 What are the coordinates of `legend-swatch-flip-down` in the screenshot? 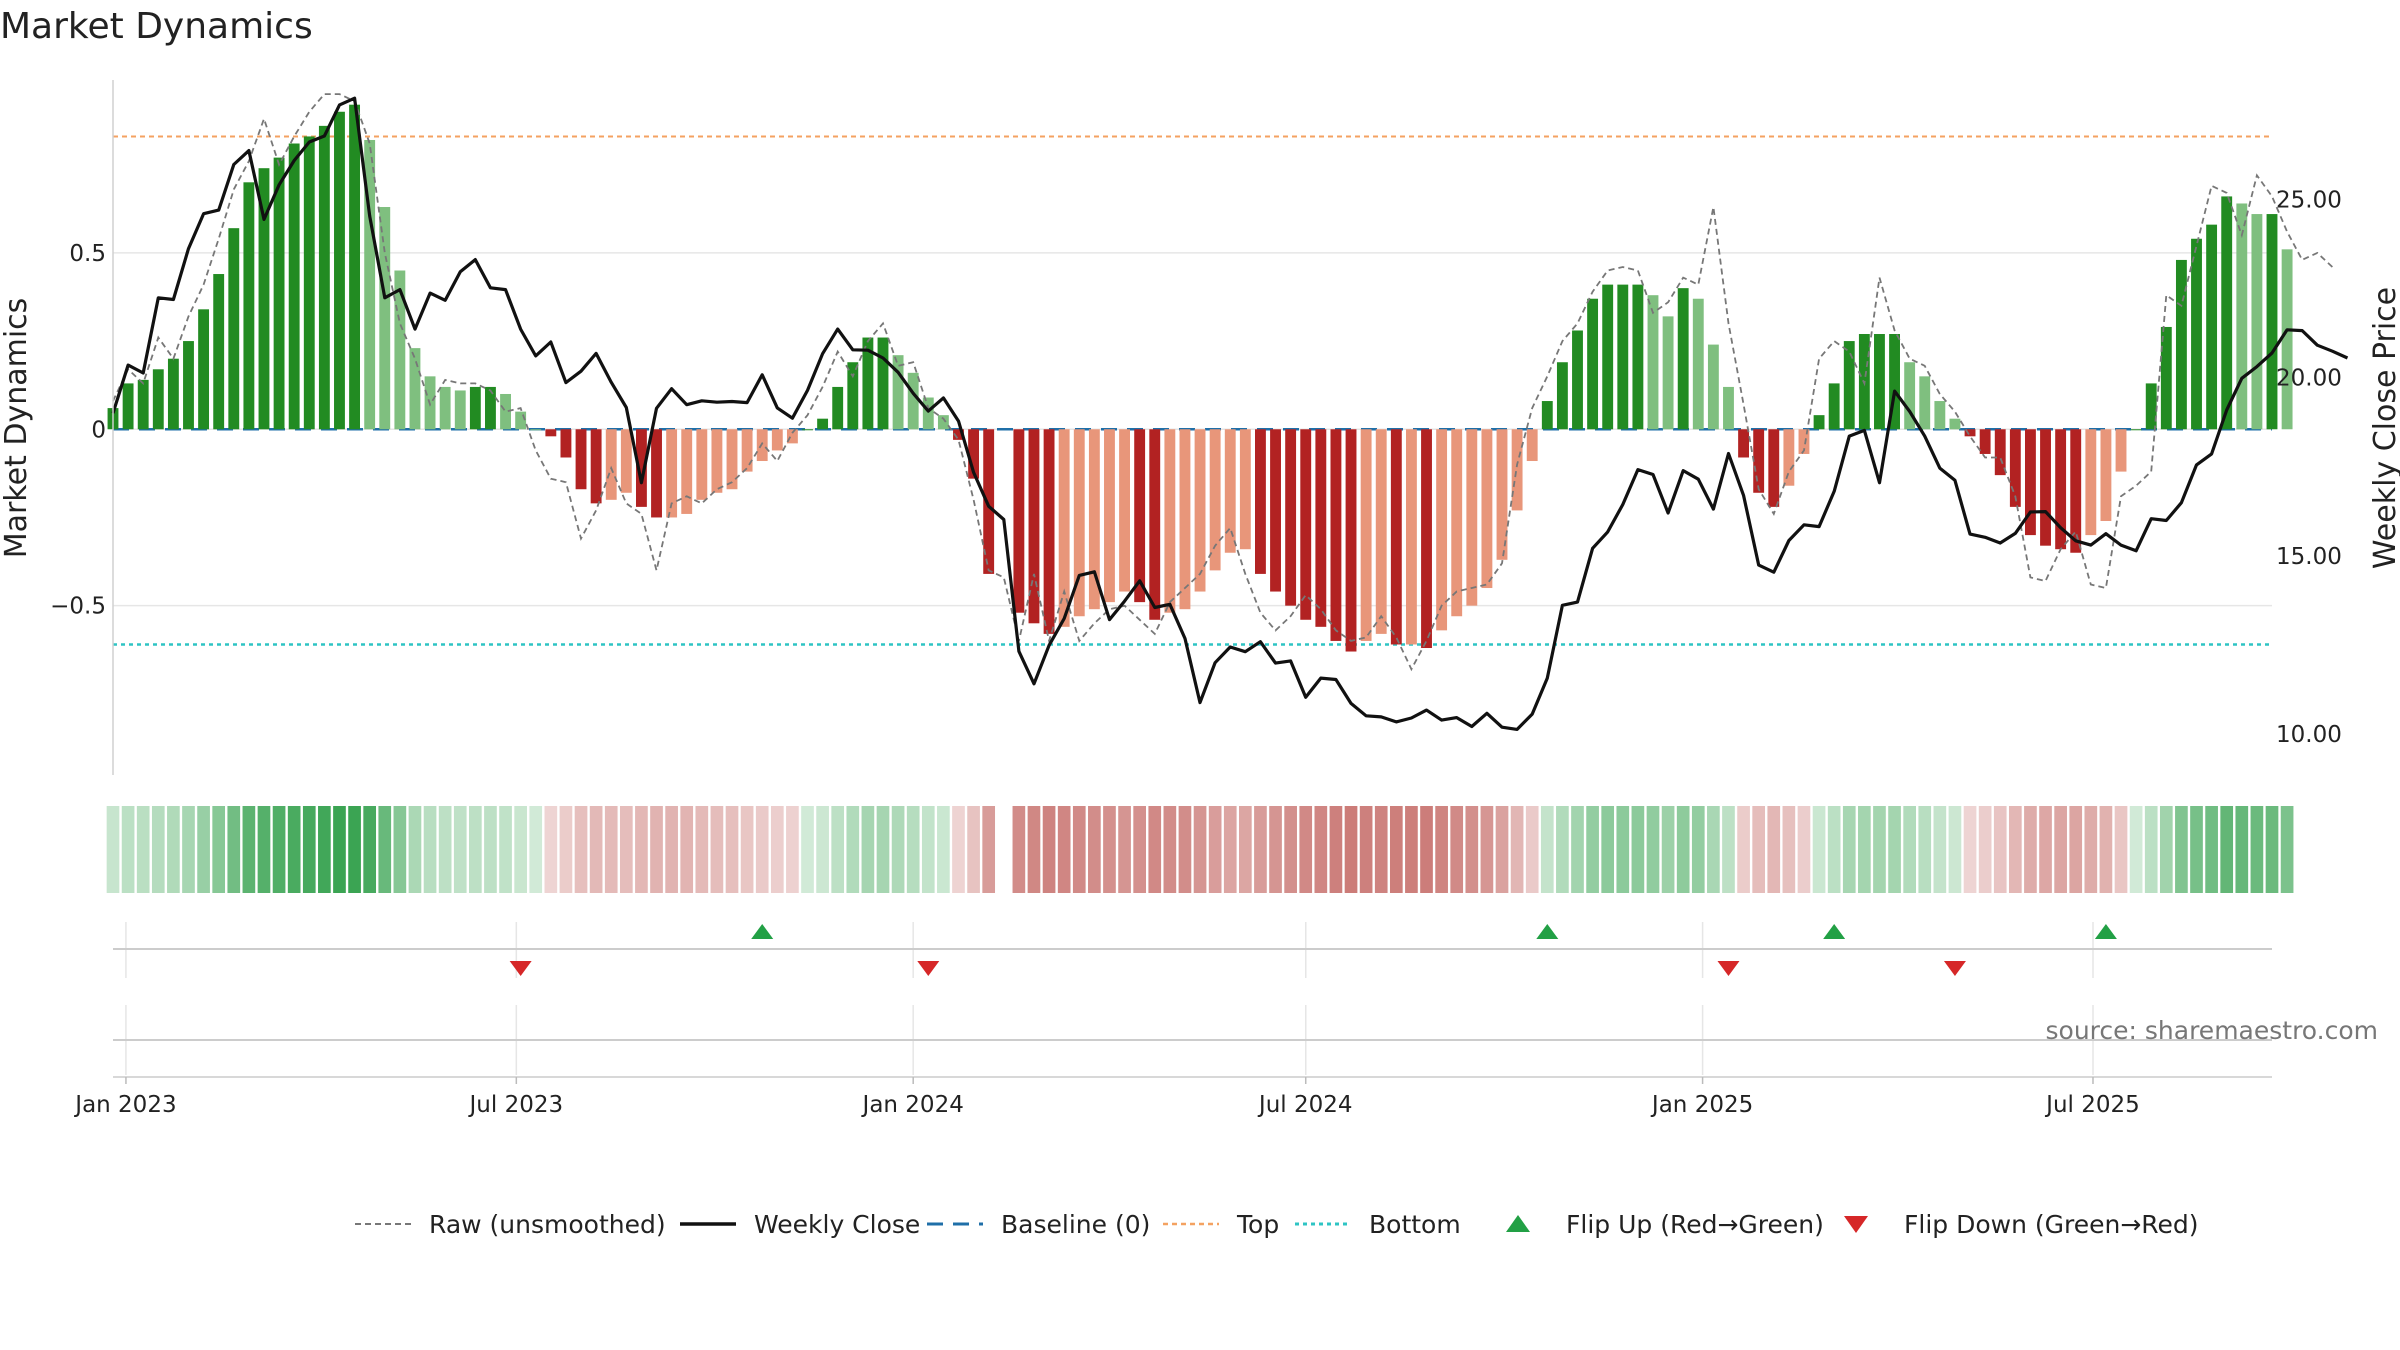 It's located at (1856, 1224).